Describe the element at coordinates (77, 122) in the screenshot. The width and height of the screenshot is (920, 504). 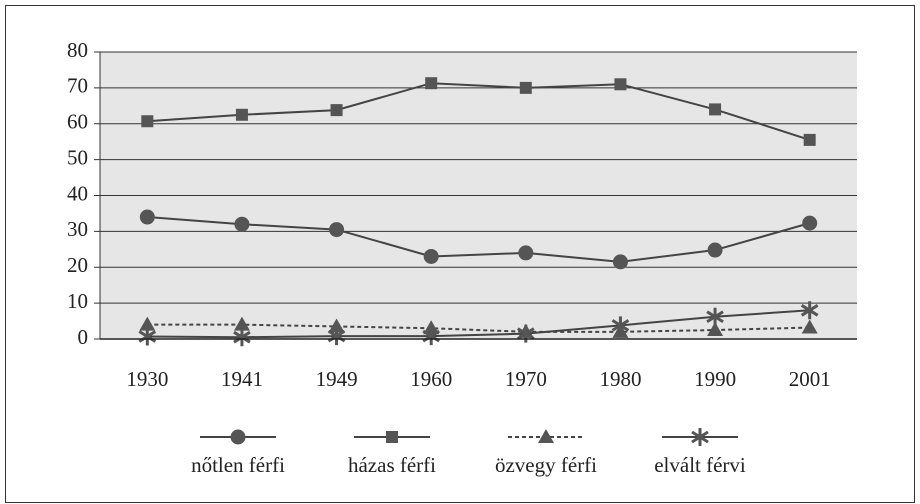
I see `y-tick-label: 60` at that location.